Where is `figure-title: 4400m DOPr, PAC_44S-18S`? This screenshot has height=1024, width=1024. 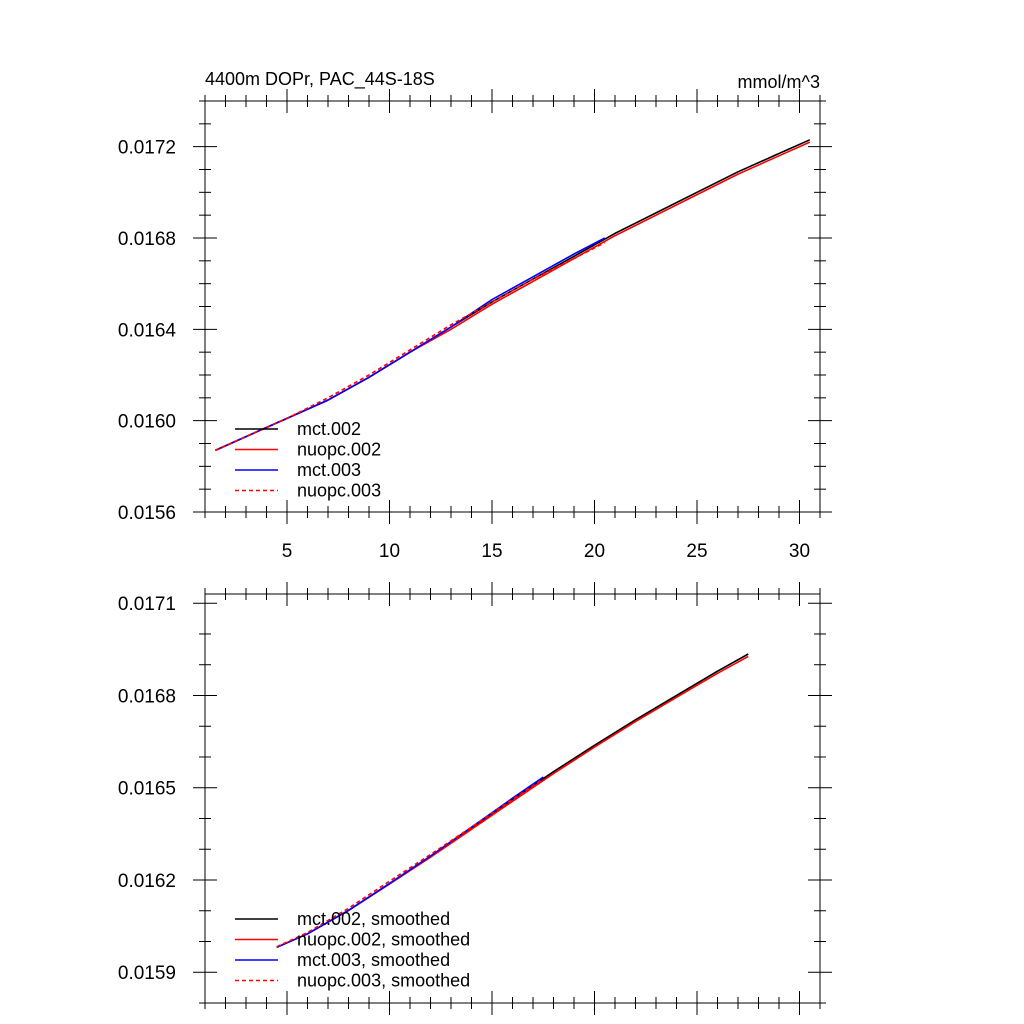 figure-title: 4400m DOPr, PAC_44S-18S is located at coordinates (320, 79).